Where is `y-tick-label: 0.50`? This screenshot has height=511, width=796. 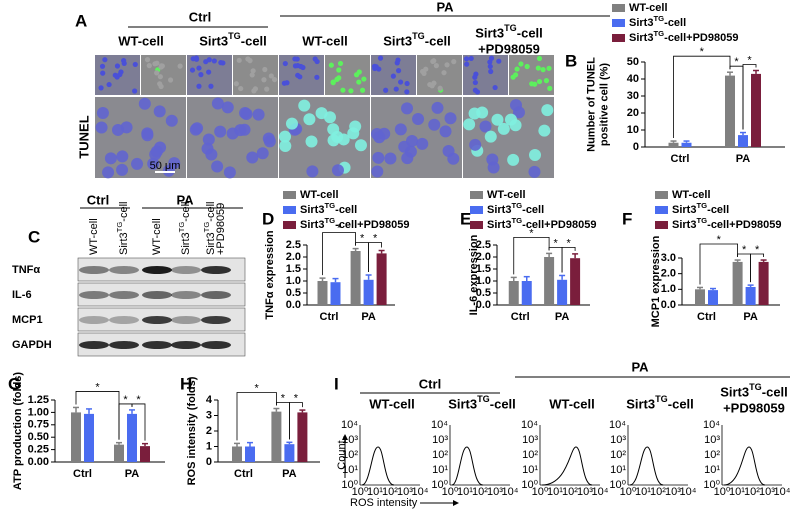
y-tick-label: 0.50 is located at coordinates (38, 437).